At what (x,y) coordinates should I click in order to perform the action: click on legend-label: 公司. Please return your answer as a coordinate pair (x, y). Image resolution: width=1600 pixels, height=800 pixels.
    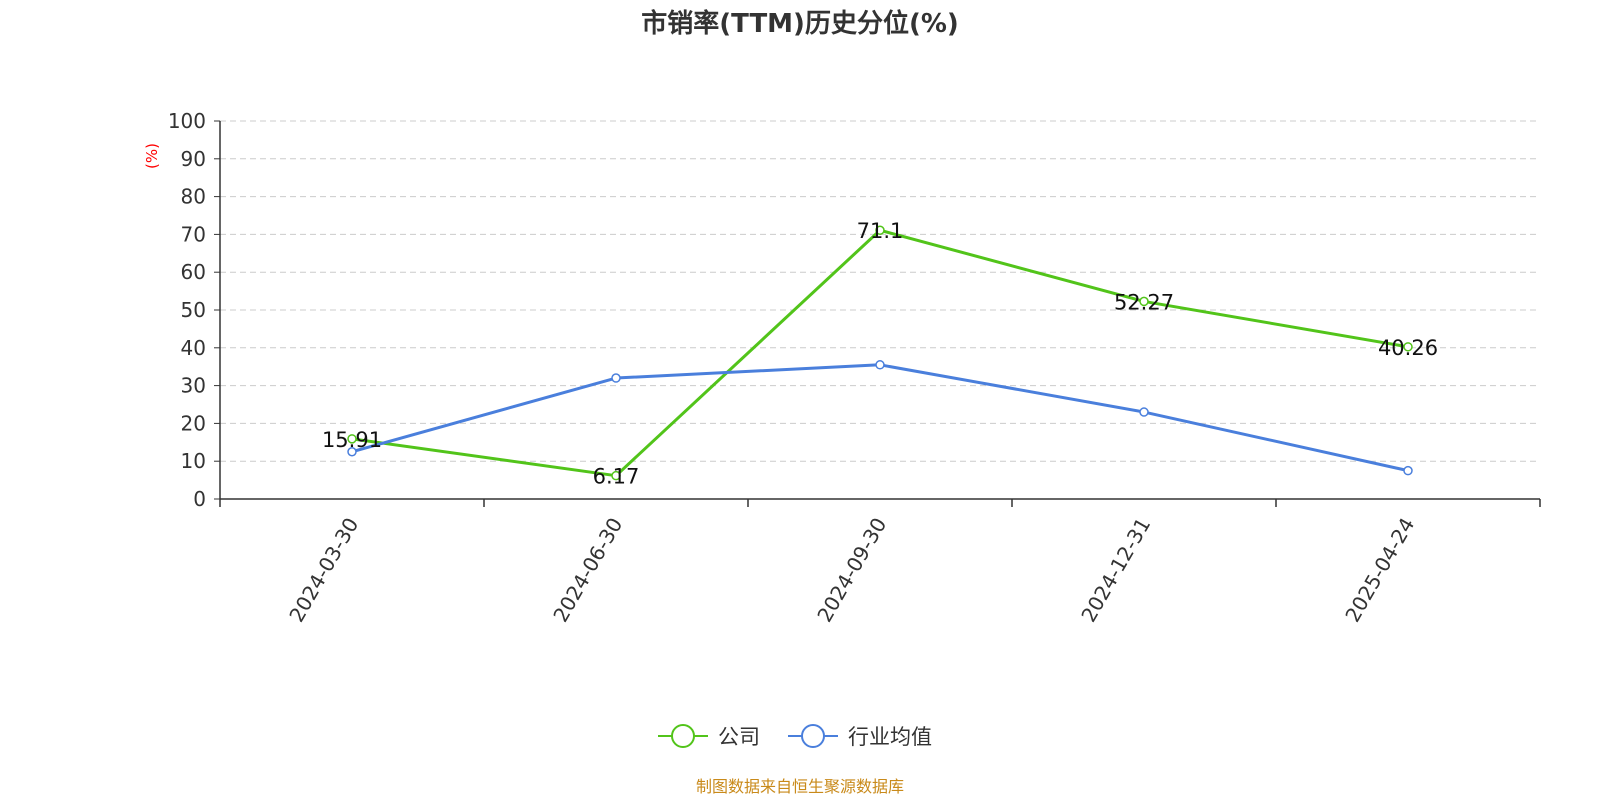
    Looking at the image, I should click on (739, 737).